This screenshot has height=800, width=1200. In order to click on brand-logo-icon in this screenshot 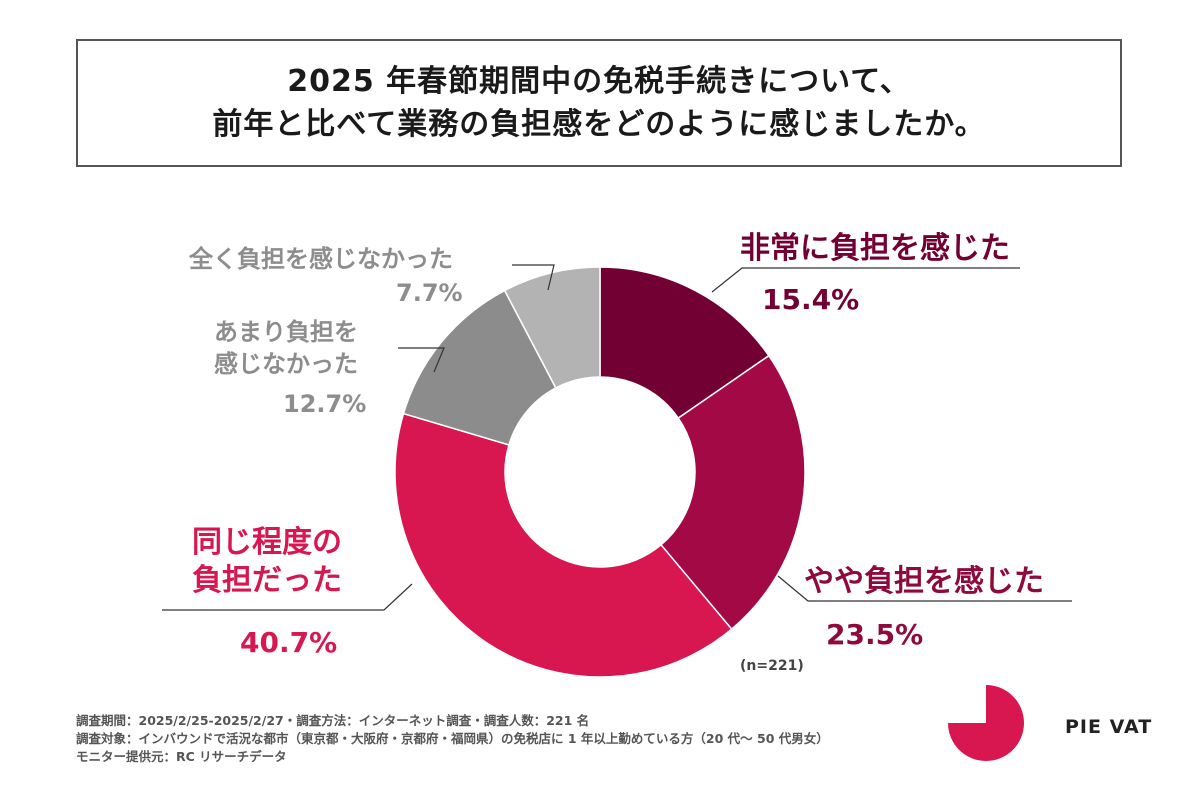, I will do `click(986, 723)`.